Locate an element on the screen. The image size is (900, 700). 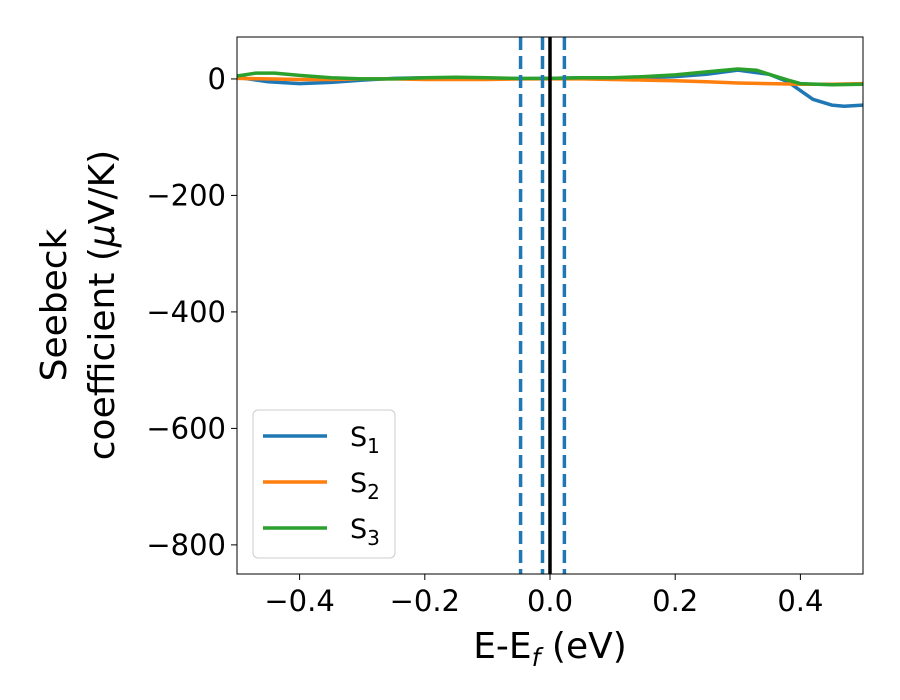
y-axis-title-line2: coefficient (μV/K) is located at coordinates (102, 305).